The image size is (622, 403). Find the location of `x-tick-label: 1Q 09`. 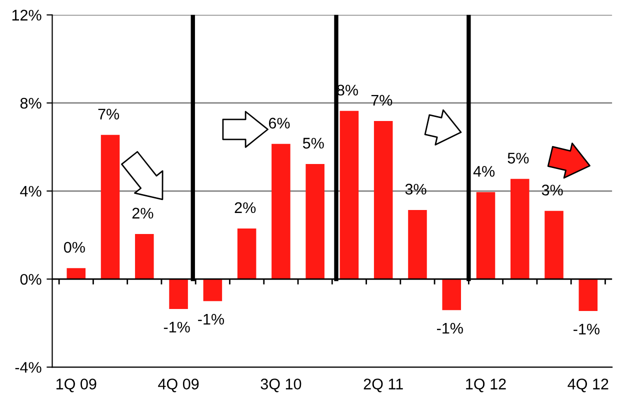

x-tick-label: 1Q 09 is located at coordinates (76, 385).